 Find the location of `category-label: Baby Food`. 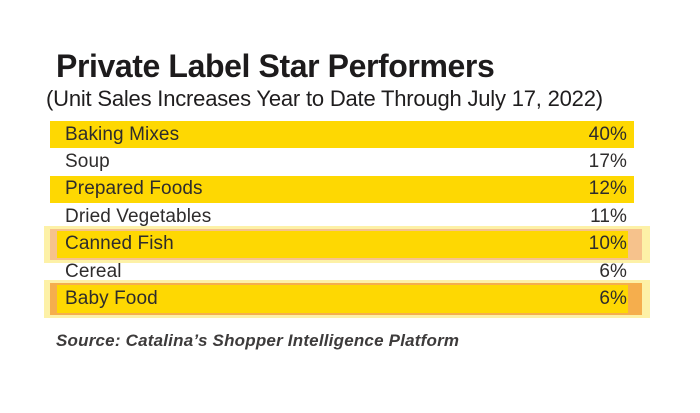

category-label: Baby Food is located at coordinates (111, 299).